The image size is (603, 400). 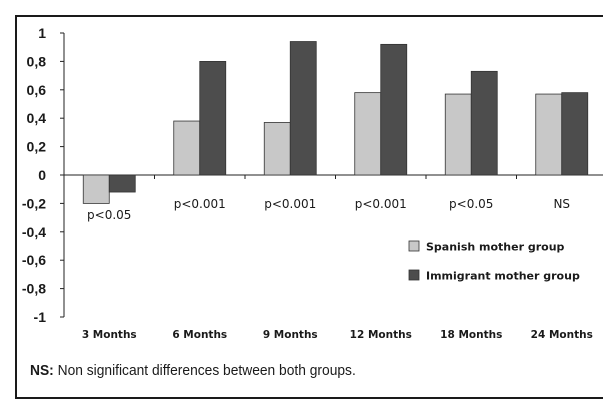 What do you see at coordinates (34, 203) in the screenshot?
I see `y-tick-label: -0,2` at bounding box center [34, 203].